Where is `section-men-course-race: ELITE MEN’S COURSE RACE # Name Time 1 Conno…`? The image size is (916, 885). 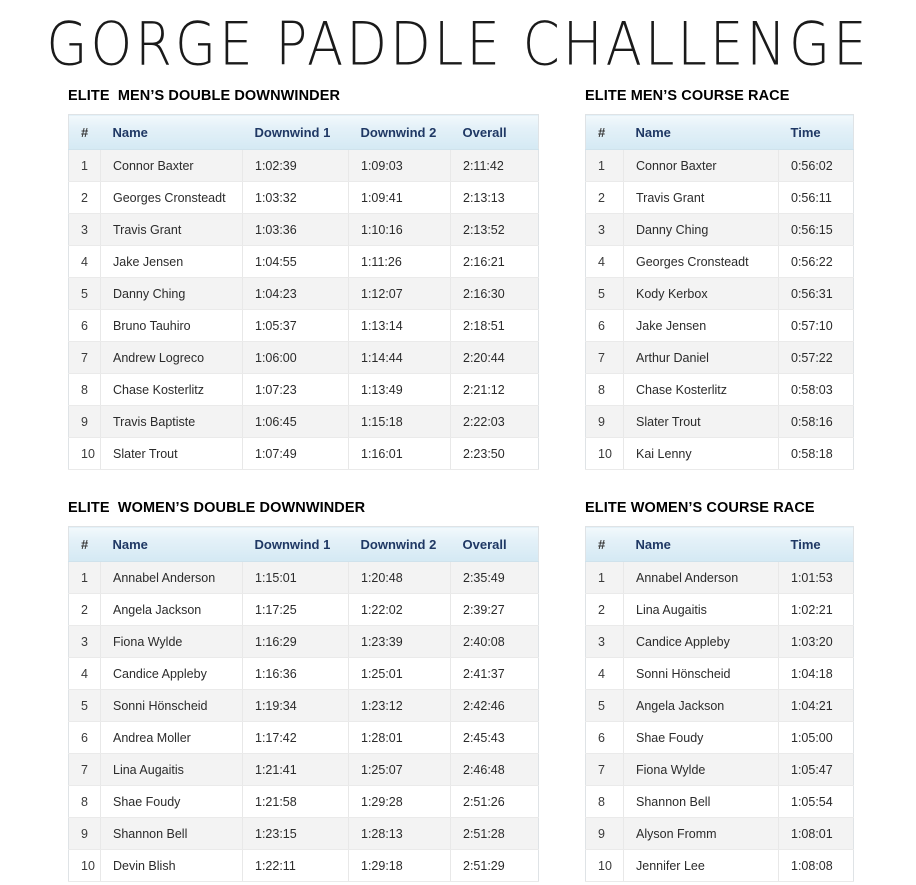 section-men-course-race: ELITE MEN’S COURSE RACE # Name Time 1 Conno… is located at coordinates (719, 279).